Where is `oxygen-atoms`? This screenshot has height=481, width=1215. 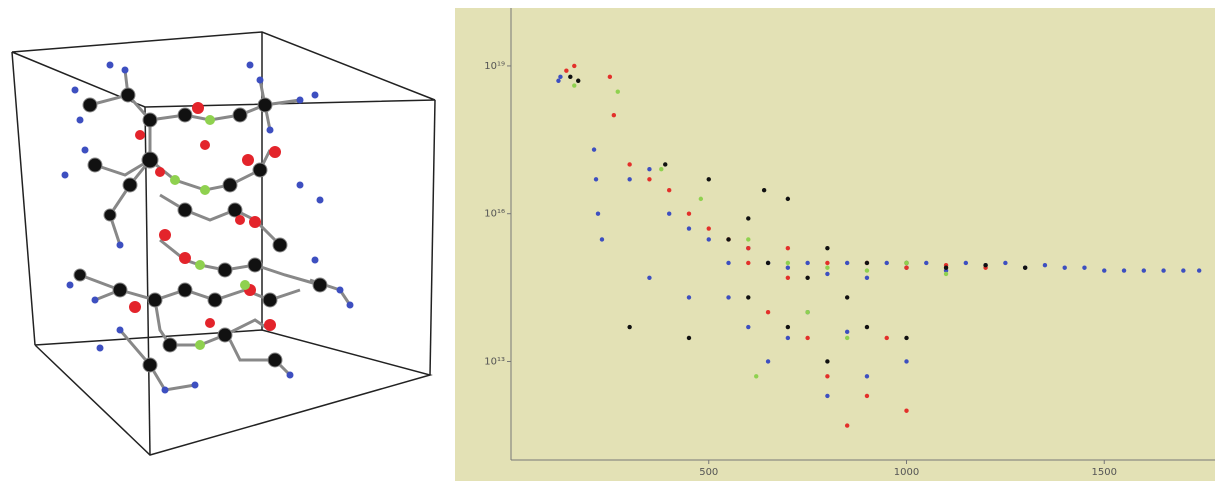
oxygen-atoms is located at coordinates (205, 216).